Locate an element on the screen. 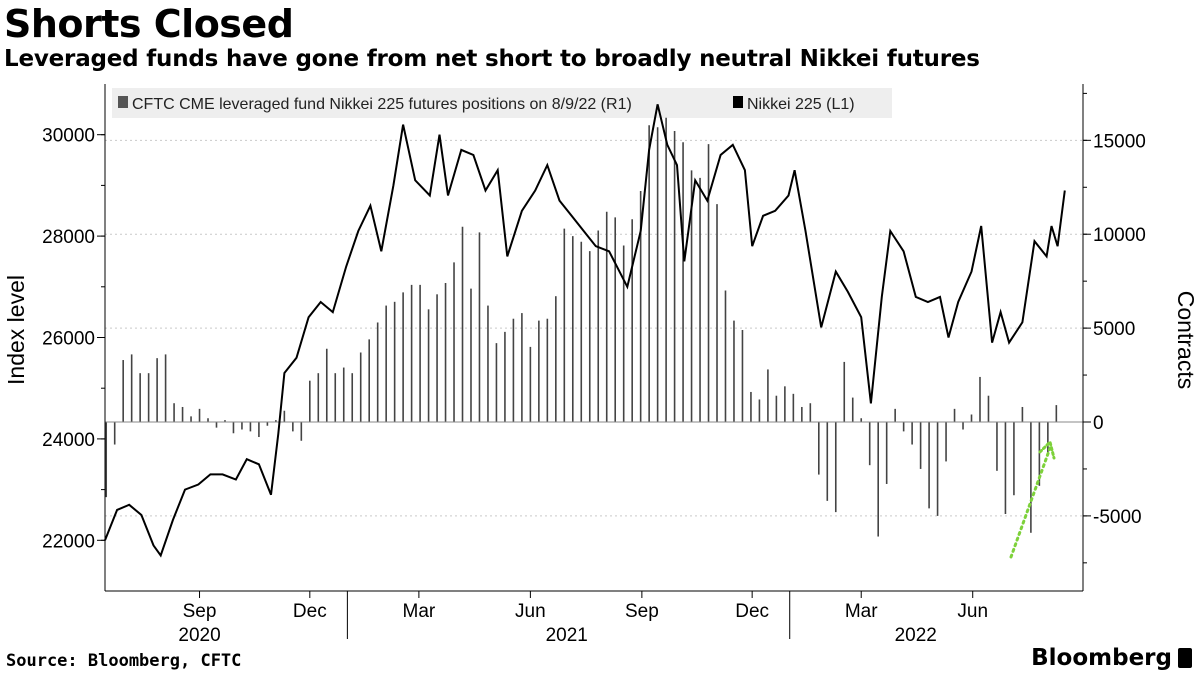 The height and width of the screenshot is (675, 1200). trend-arrow-annotation is located at coordinates (1032, 499).